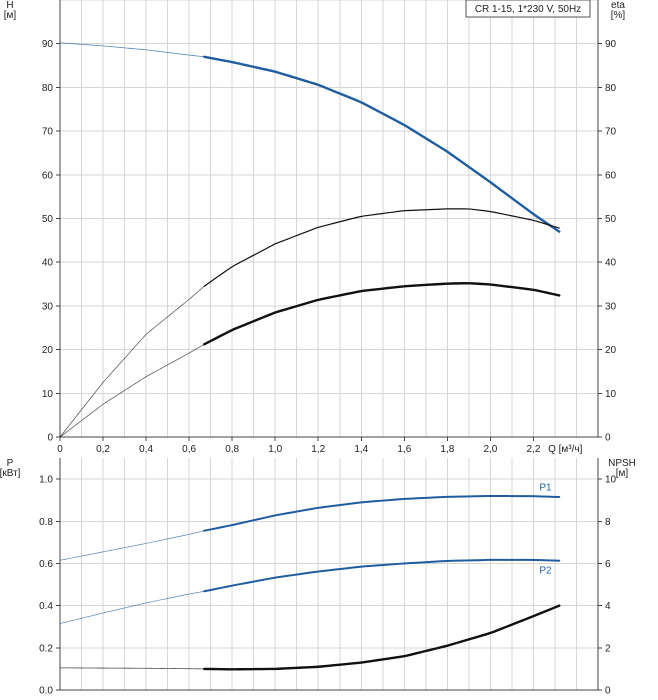  Describe the element at coordinates (533, 449) in the screenshot. I see `x-tick-label-2-2: 2,2` at that location.